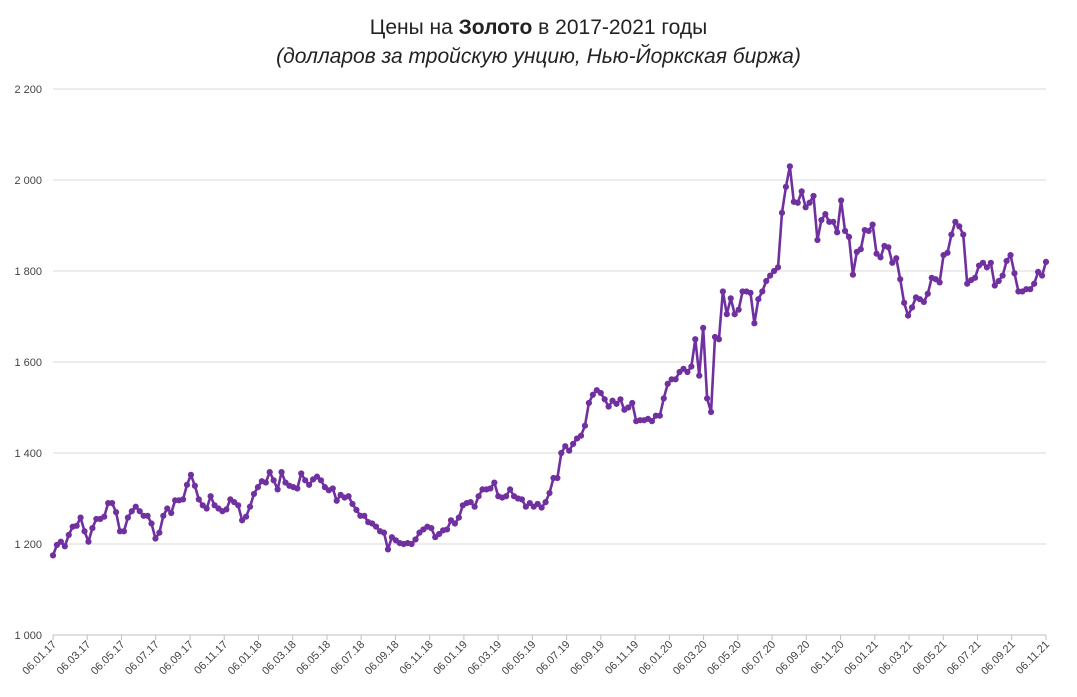 This screenshot has width=1077, height=697. Describe the element at coordinates (348, 658) in the screenshot. I see `x-tick-label: 06.07.18` at that location.